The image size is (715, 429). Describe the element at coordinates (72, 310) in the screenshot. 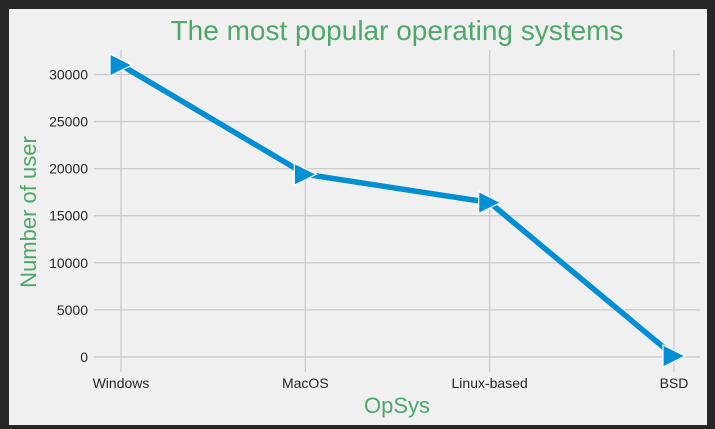

I see `y-tick-label: 5000` at that location.